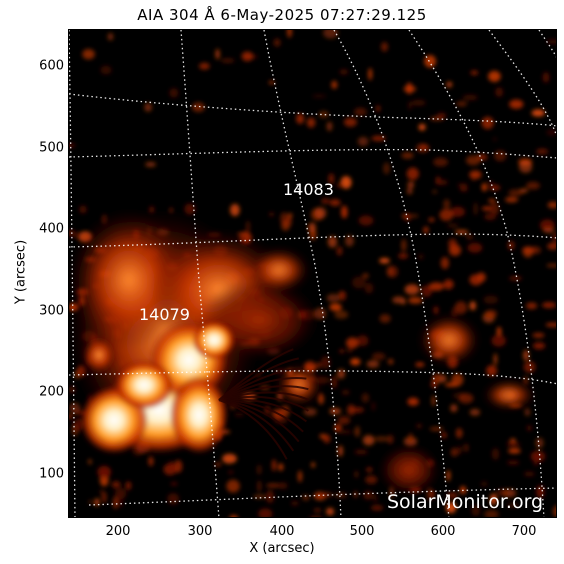 The height and width of the screenshot is (564, 564). Describe the element at coordinates (524, 531) in the screenshot. I see `x-tick-label: 700` at that location.